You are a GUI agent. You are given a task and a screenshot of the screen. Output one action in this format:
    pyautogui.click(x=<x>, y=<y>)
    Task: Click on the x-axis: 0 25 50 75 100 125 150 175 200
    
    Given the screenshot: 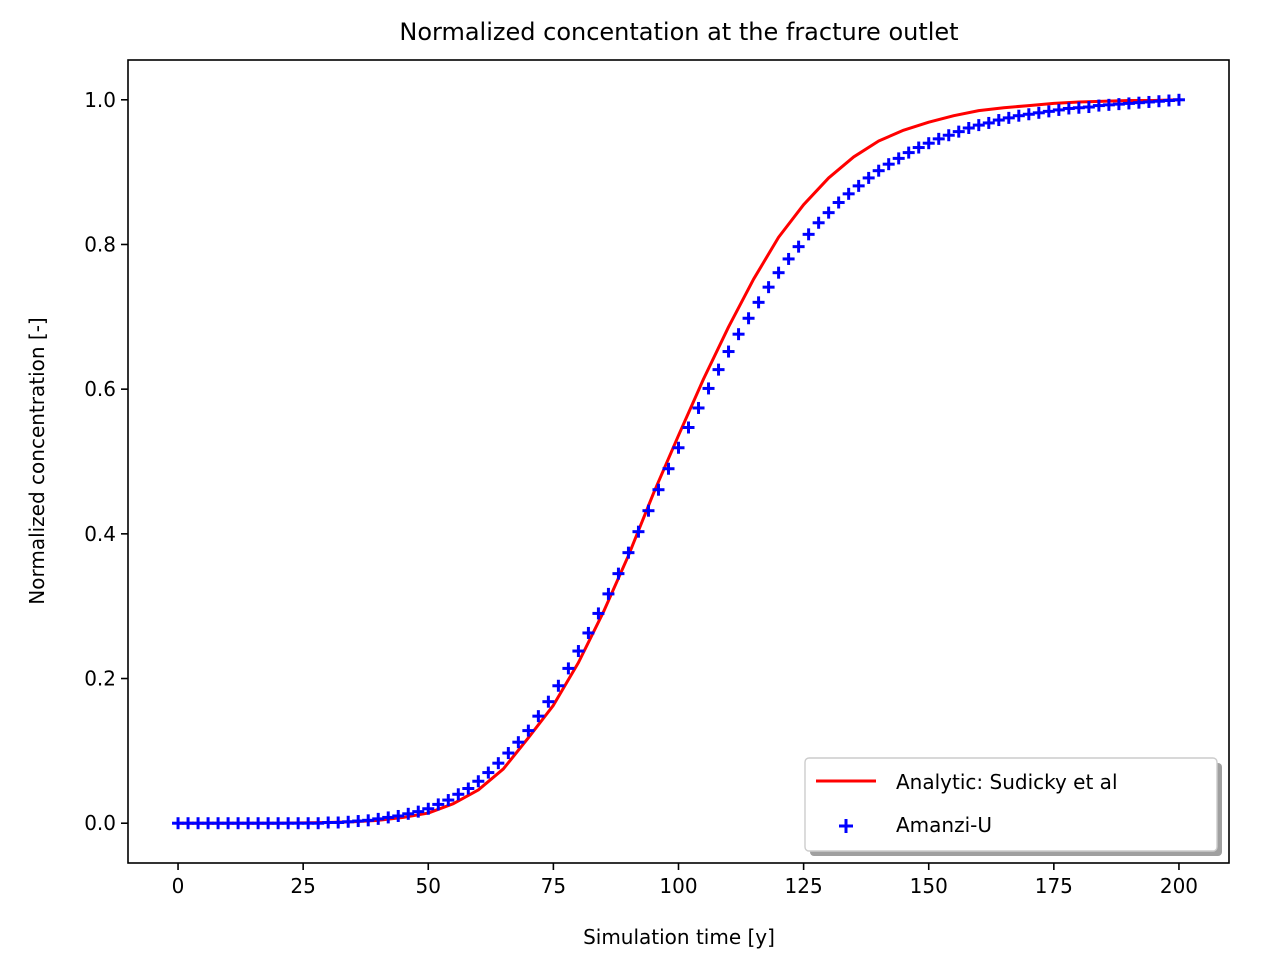 What is the action you would take?
    pyautogui.click(x=685, y=880)
    